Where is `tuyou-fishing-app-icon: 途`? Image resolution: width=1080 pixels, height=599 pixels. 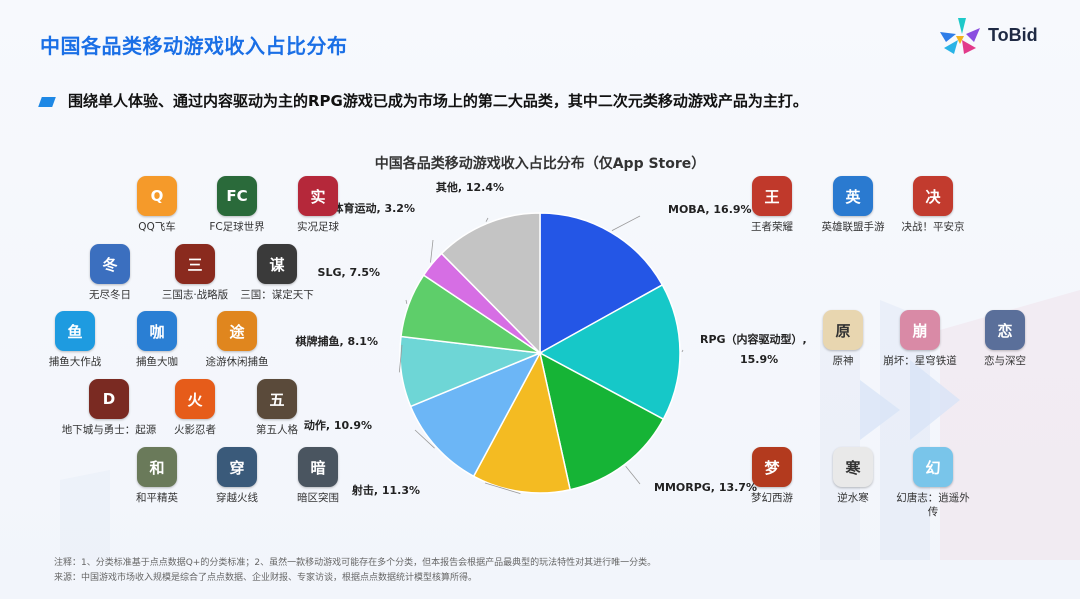 tuyou-fishing-app-icon: 途 is located at coordinates (237, 331).